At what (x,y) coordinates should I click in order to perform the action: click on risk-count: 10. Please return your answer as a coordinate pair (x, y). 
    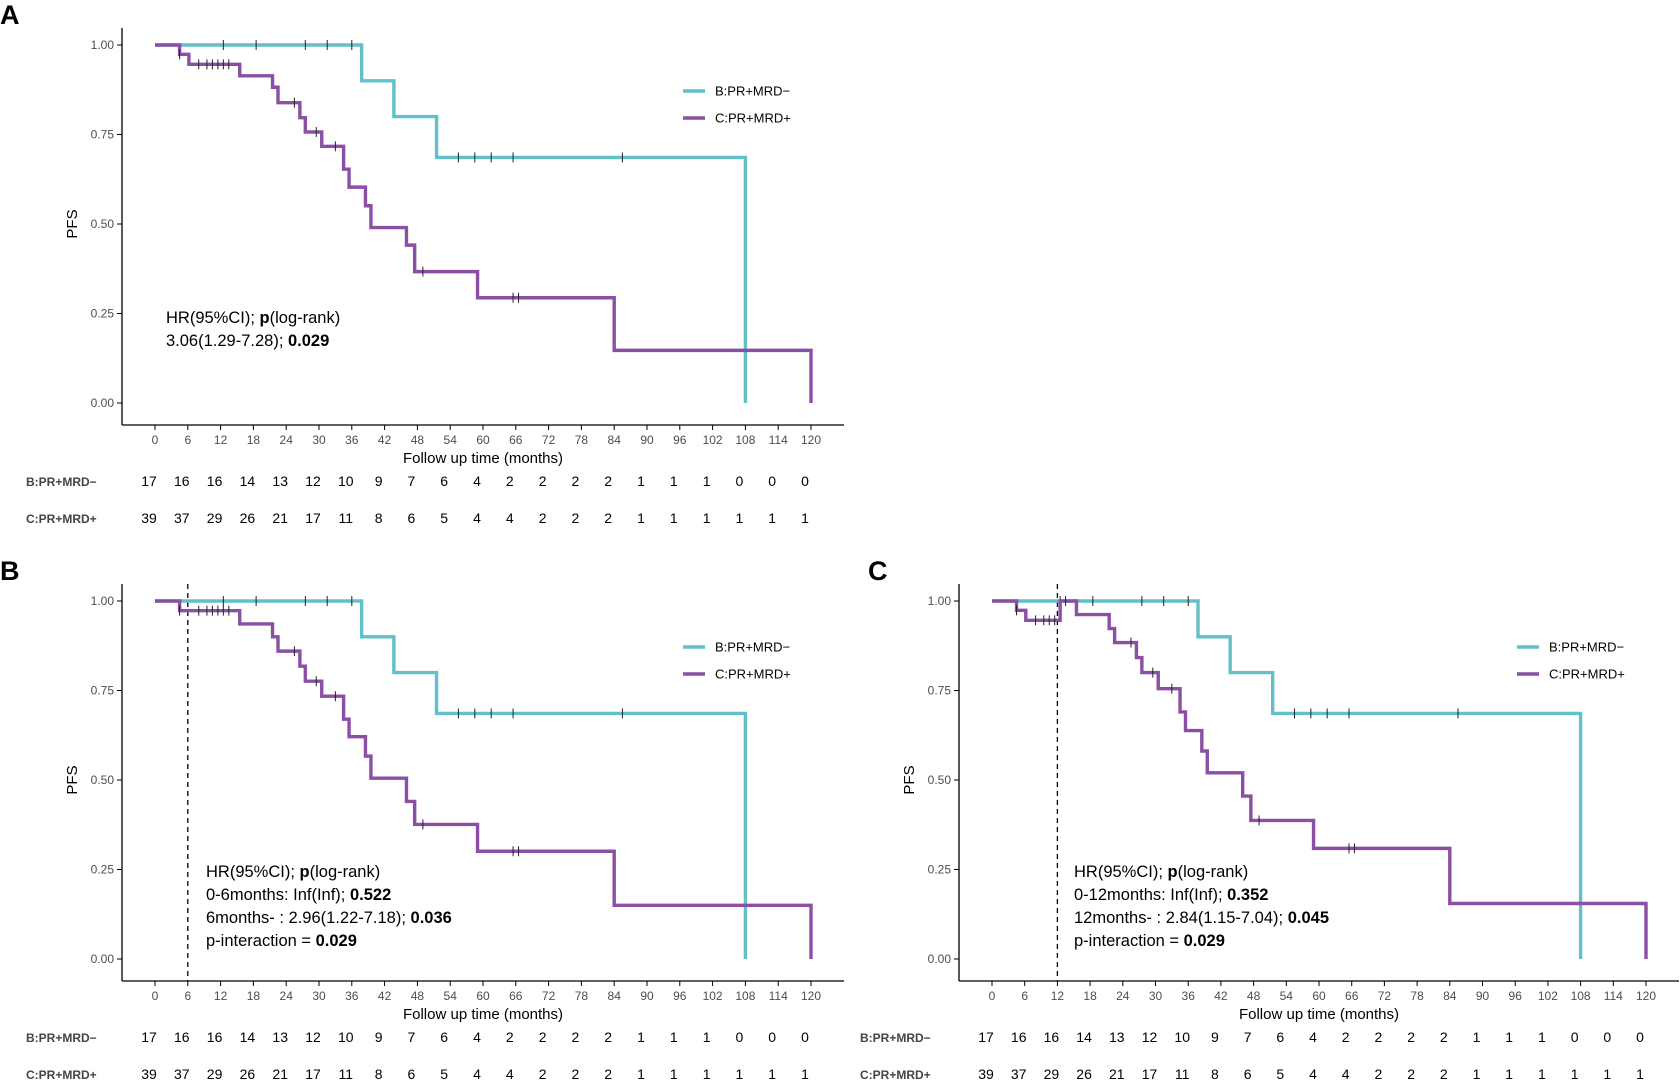
    Looking at the image, I should click on (346, 481).